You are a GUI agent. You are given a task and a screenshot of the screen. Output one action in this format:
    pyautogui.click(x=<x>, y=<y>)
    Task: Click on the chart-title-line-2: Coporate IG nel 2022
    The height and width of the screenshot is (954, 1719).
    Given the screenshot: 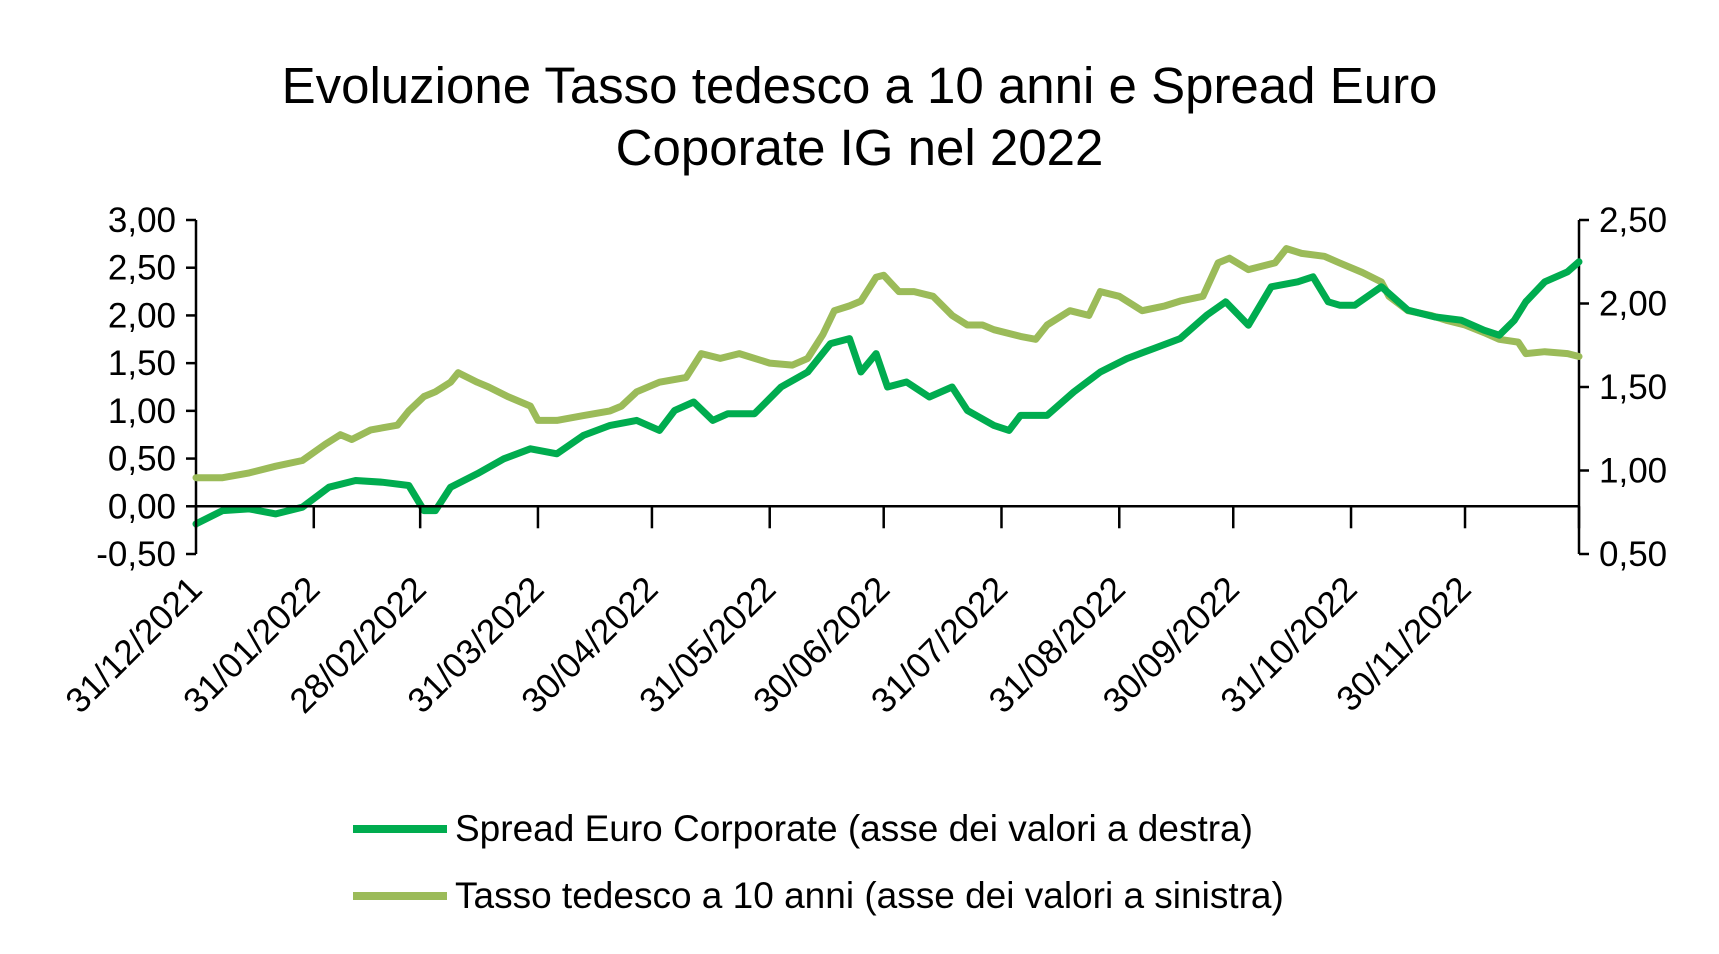 What is the action you would take?
    pyautogui.click(x=859, y=147)
    